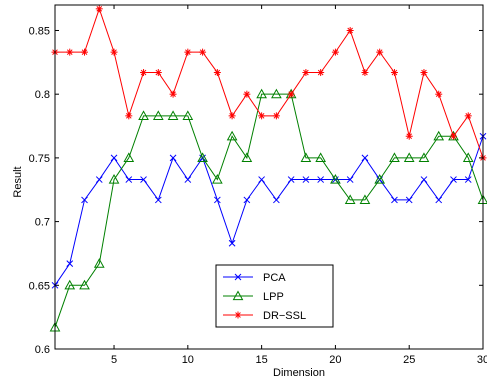 This screenshot has width=487, height=381. Describe the element at coordinates (261, 360) in the screenshot. I see `x-tick-label: 15` at that location.